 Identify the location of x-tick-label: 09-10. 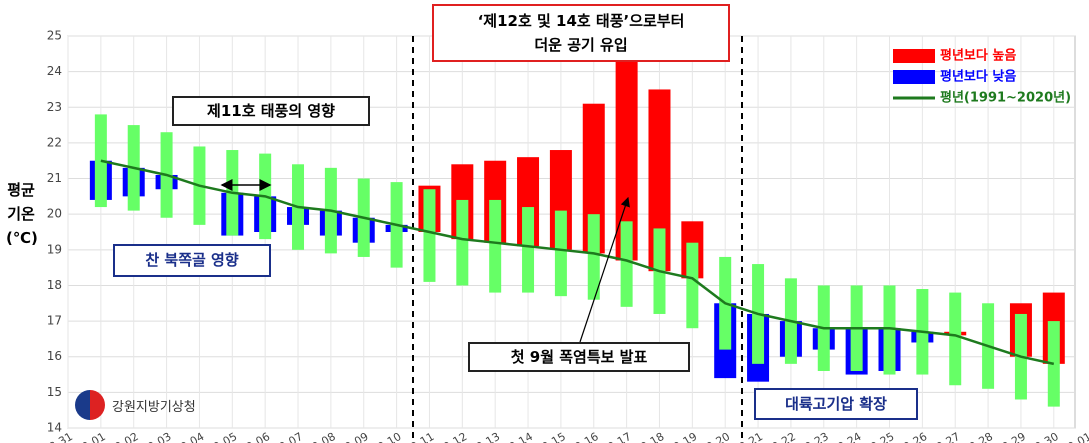
(386, 436).